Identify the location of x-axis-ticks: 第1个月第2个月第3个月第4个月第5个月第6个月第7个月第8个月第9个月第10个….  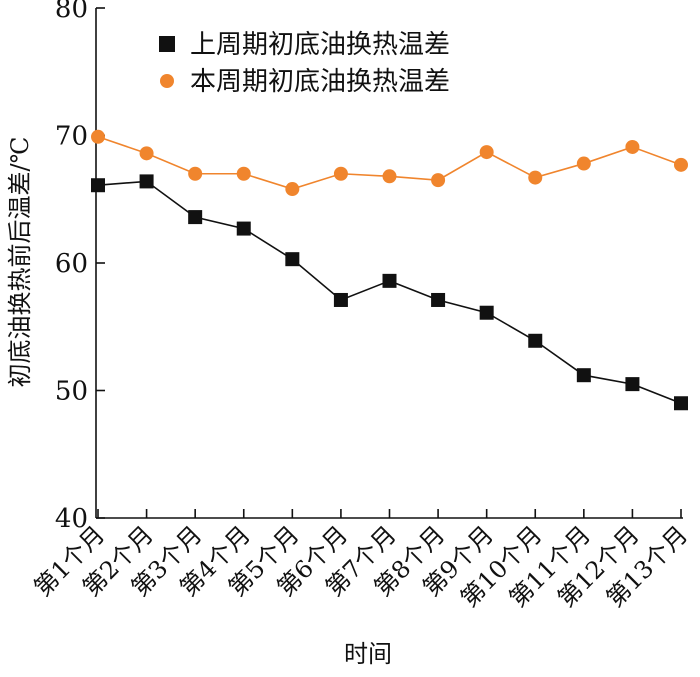
(361, 561).